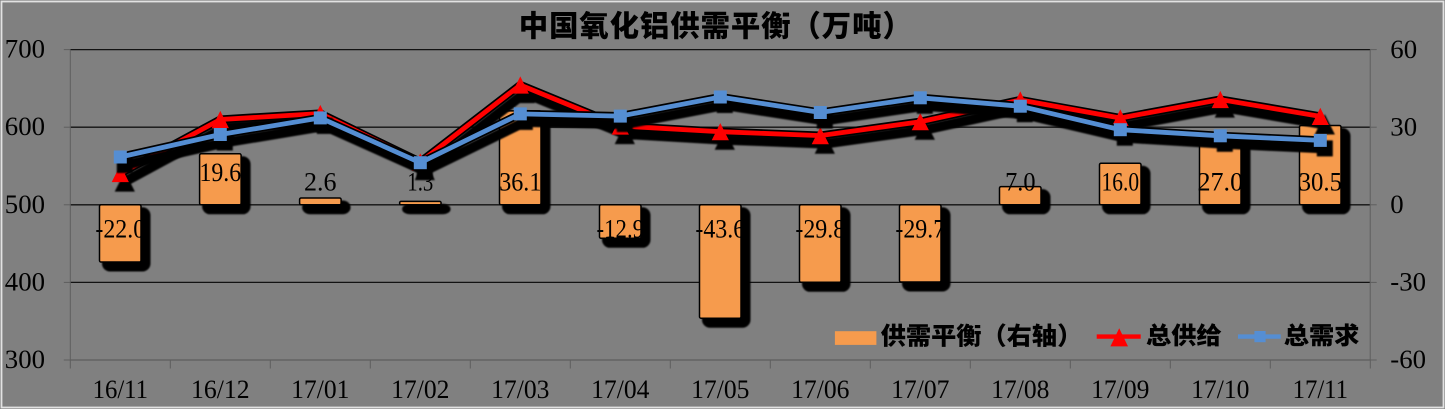 The image size is (1445, 409). What do you see at coordinates (520, 181) in the screenshot?
I see `svg-text: 36.1` at bounding box center [520, 181].